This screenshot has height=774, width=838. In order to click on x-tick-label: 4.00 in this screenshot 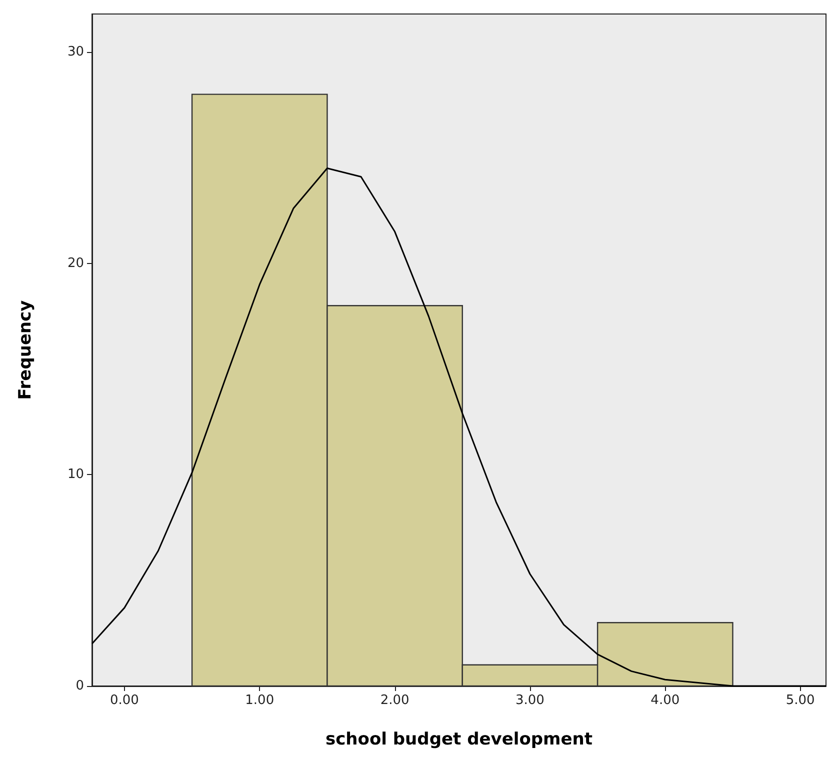, I will do `click(665, 700)`.